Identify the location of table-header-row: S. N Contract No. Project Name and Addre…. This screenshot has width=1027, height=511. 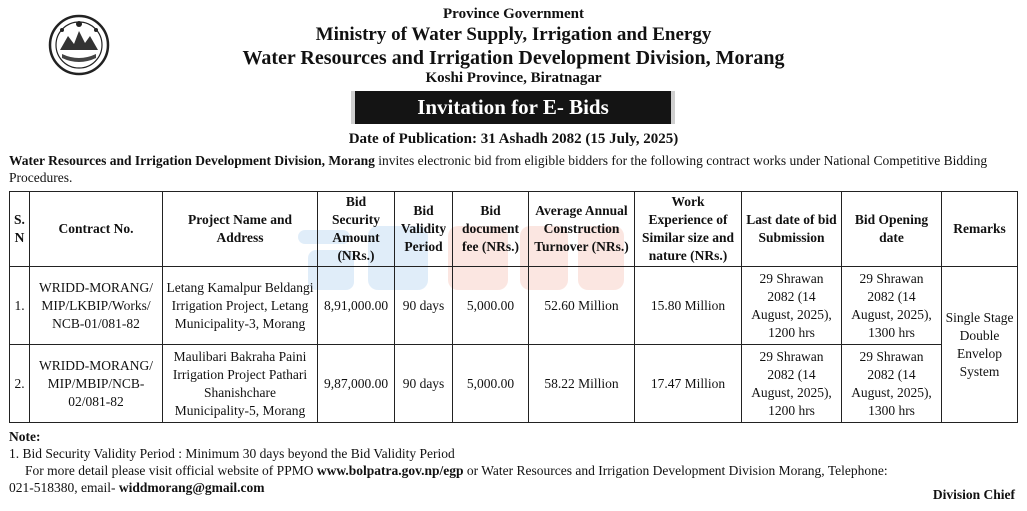
(513, 229).